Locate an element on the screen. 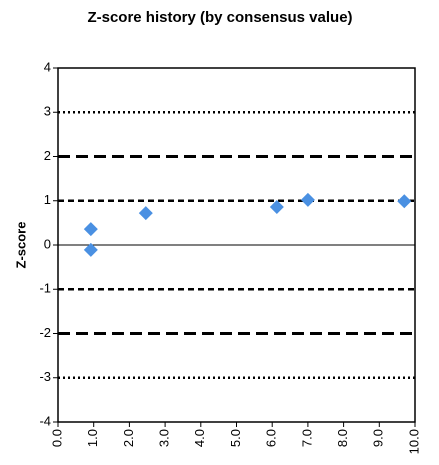 Image resolution: width=439 pixels, height=465 pixels. x-tick-label: 7.0 is located at coordinates (306, 438).